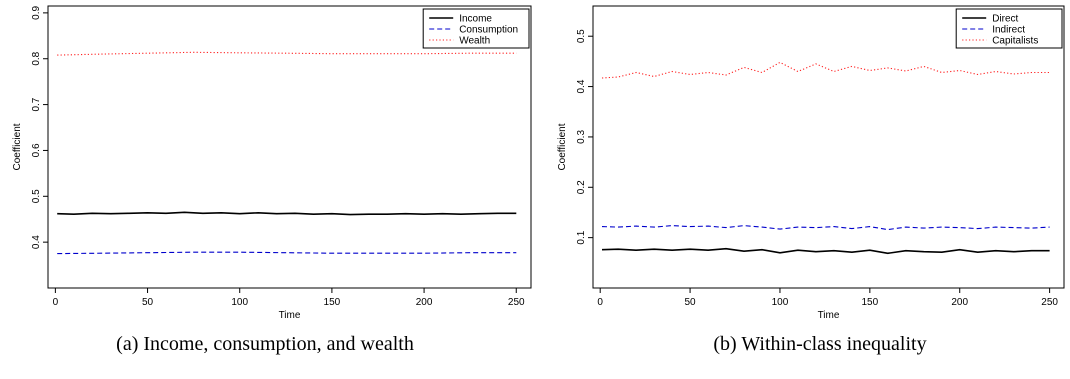 This screenshot has height=379, width=1070. What do you see at coordinates (36, 150) in the screenshot?
I see `y-tick-label: 0.6` at bounding box center [36, 150].